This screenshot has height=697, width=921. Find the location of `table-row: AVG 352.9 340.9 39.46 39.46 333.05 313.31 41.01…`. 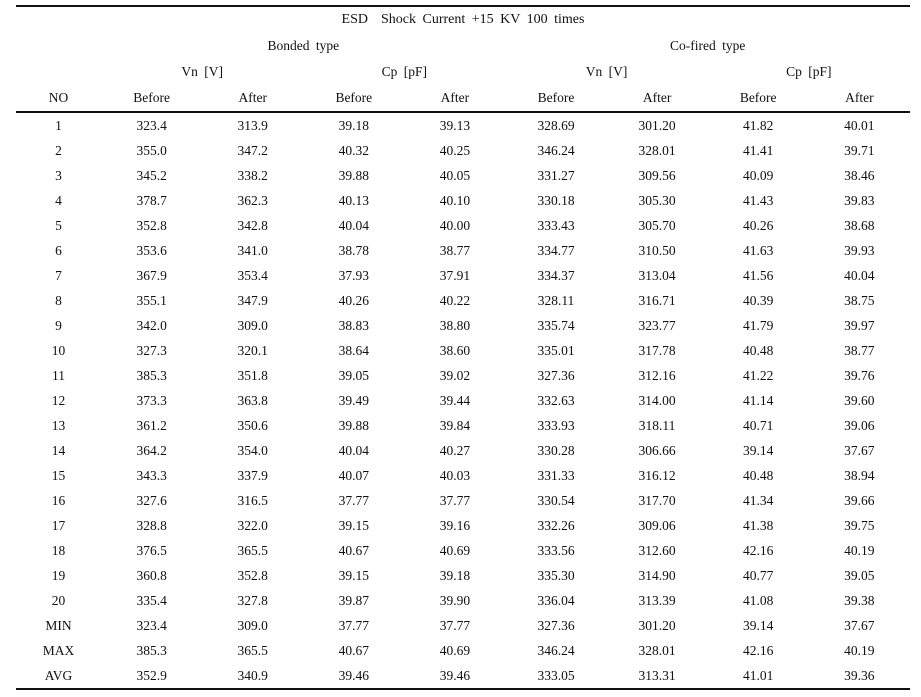

table-row: AVG 352.9 340.9 39.46 39.46 333.05 313.31 41.01… is located at coordinates (463, 676).